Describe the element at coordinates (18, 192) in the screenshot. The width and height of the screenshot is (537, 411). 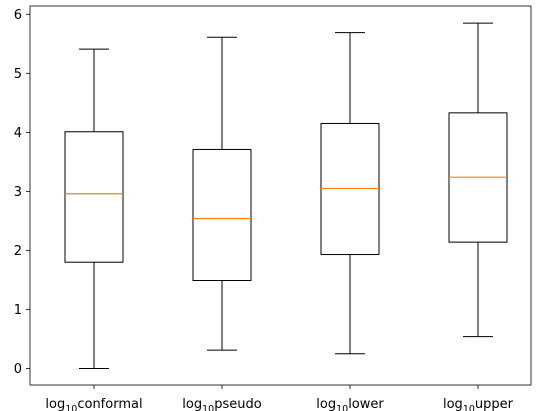
I see `y-tick-label: 3` at that location.